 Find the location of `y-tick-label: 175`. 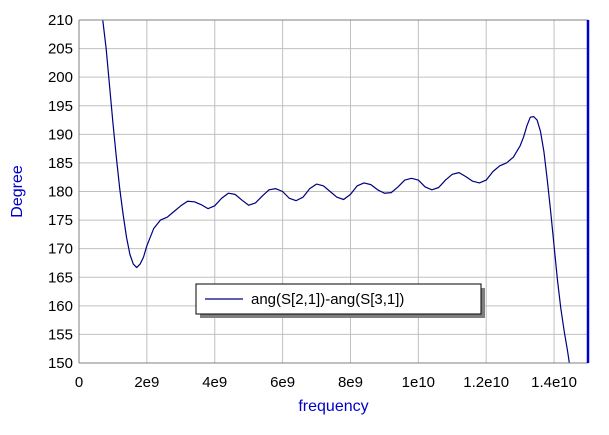

y-tick-label: 175 is located at coordinates (60, 220).